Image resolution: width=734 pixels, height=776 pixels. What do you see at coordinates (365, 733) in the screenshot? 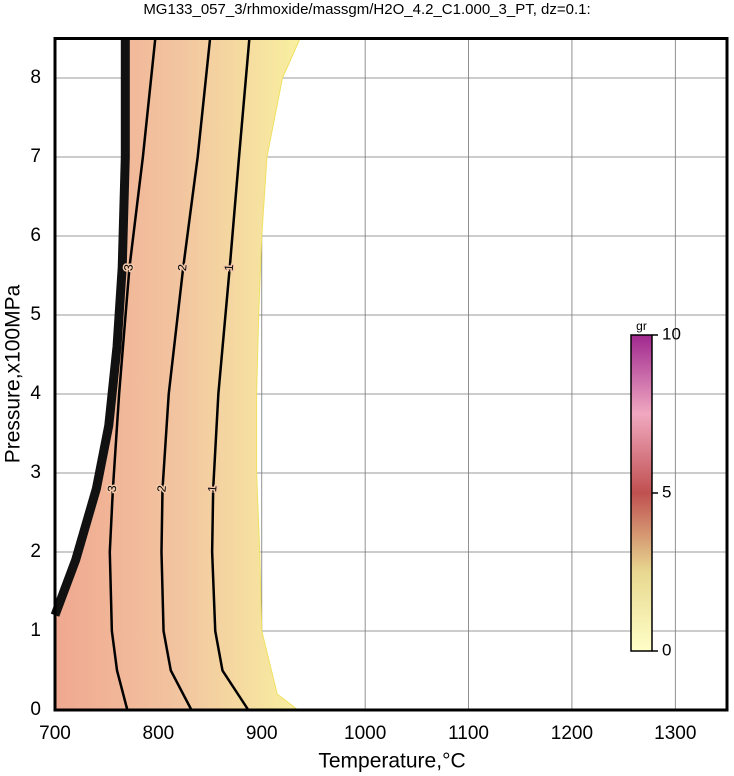
I see `x-tick-label: 1000` at bounding box center [365, 733].